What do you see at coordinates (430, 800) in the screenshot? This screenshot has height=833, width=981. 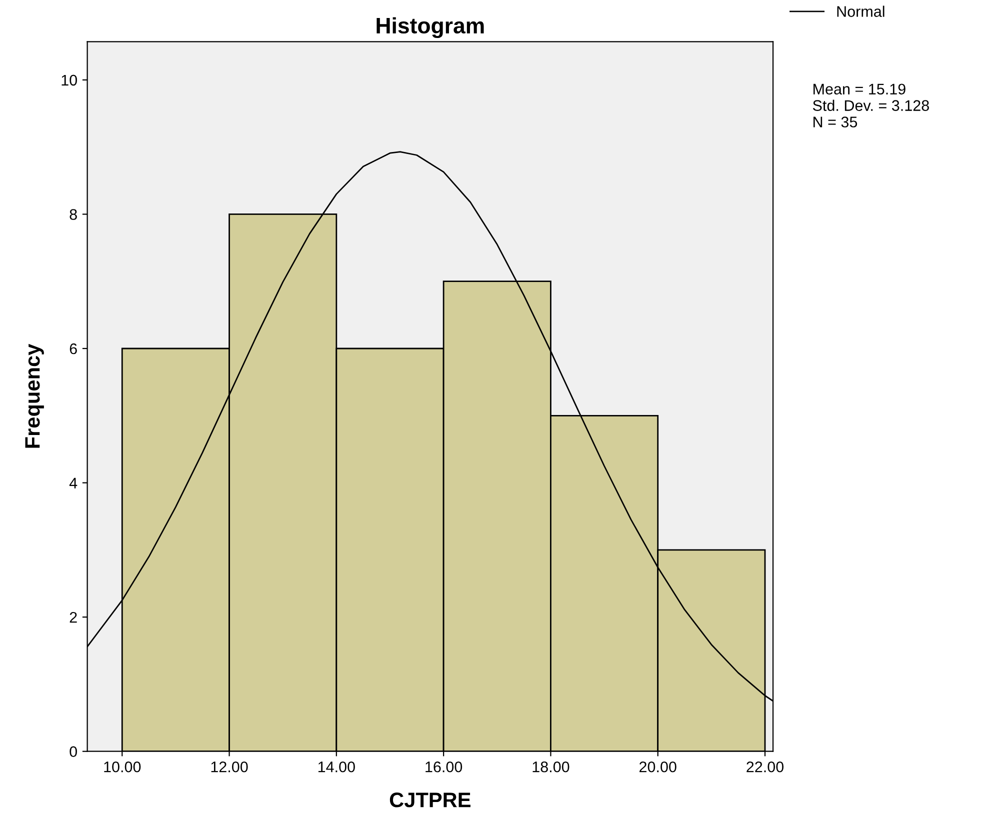 I see `x-axis-title: CJTPRE` at bounding box center [430, 800].